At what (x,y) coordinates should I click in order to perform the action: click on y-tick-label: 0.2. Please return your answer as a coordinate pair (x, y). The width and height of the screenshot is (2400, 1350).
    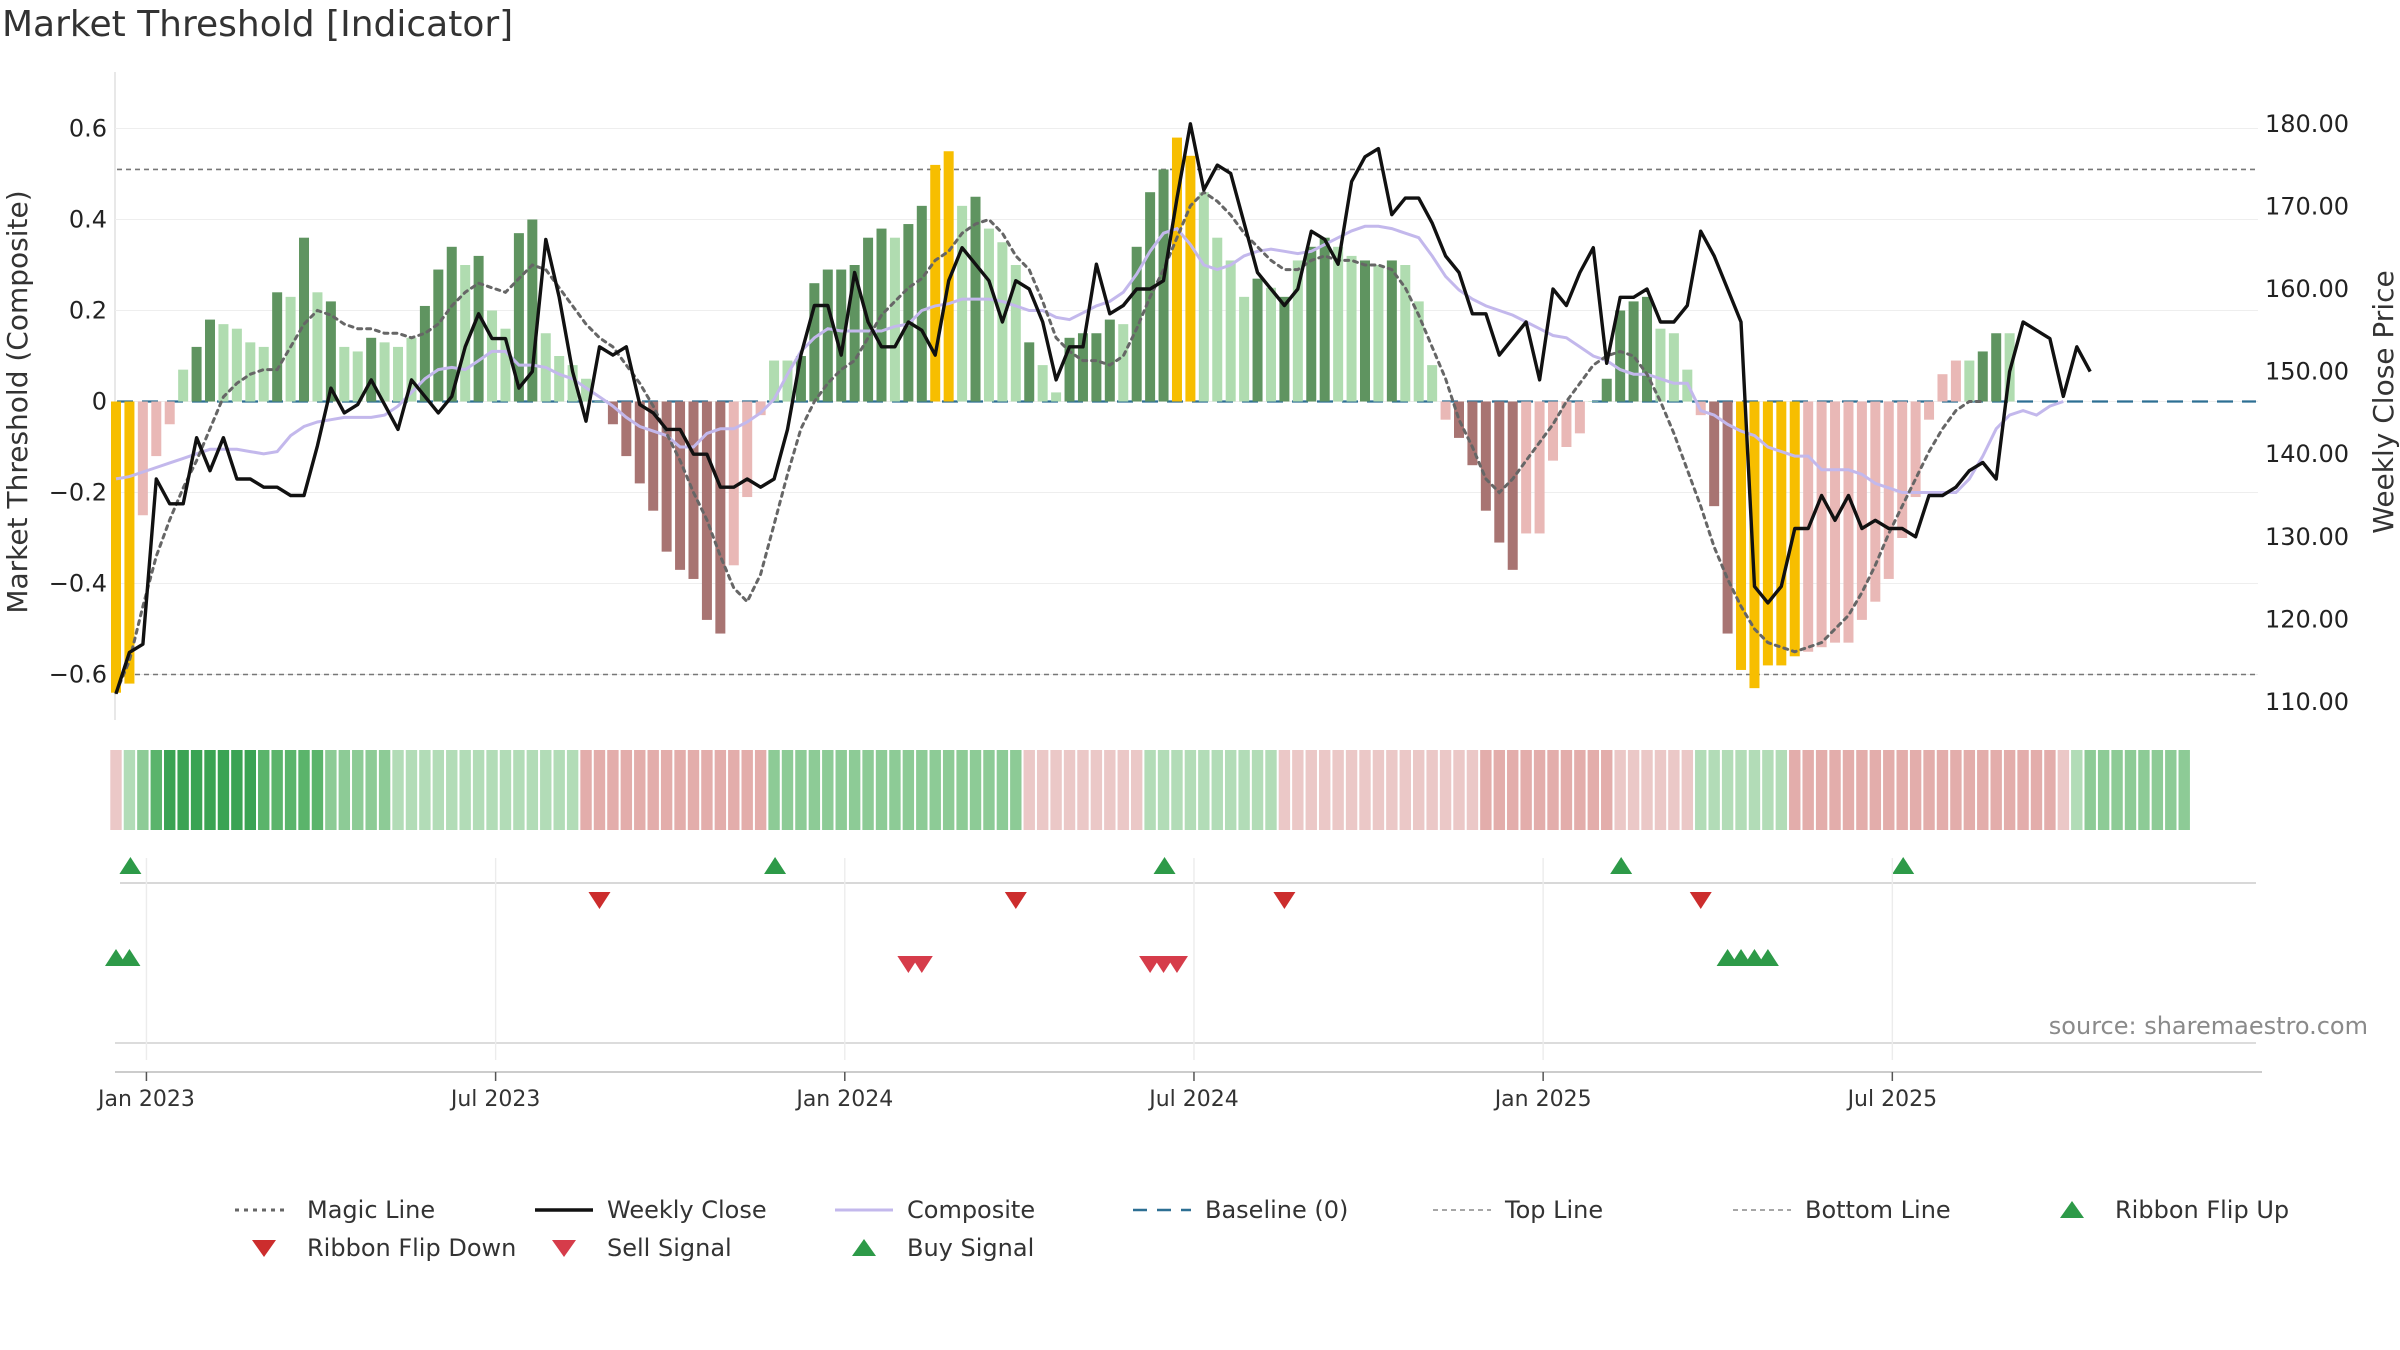
    Looking at the image, I should click on (88, 311).